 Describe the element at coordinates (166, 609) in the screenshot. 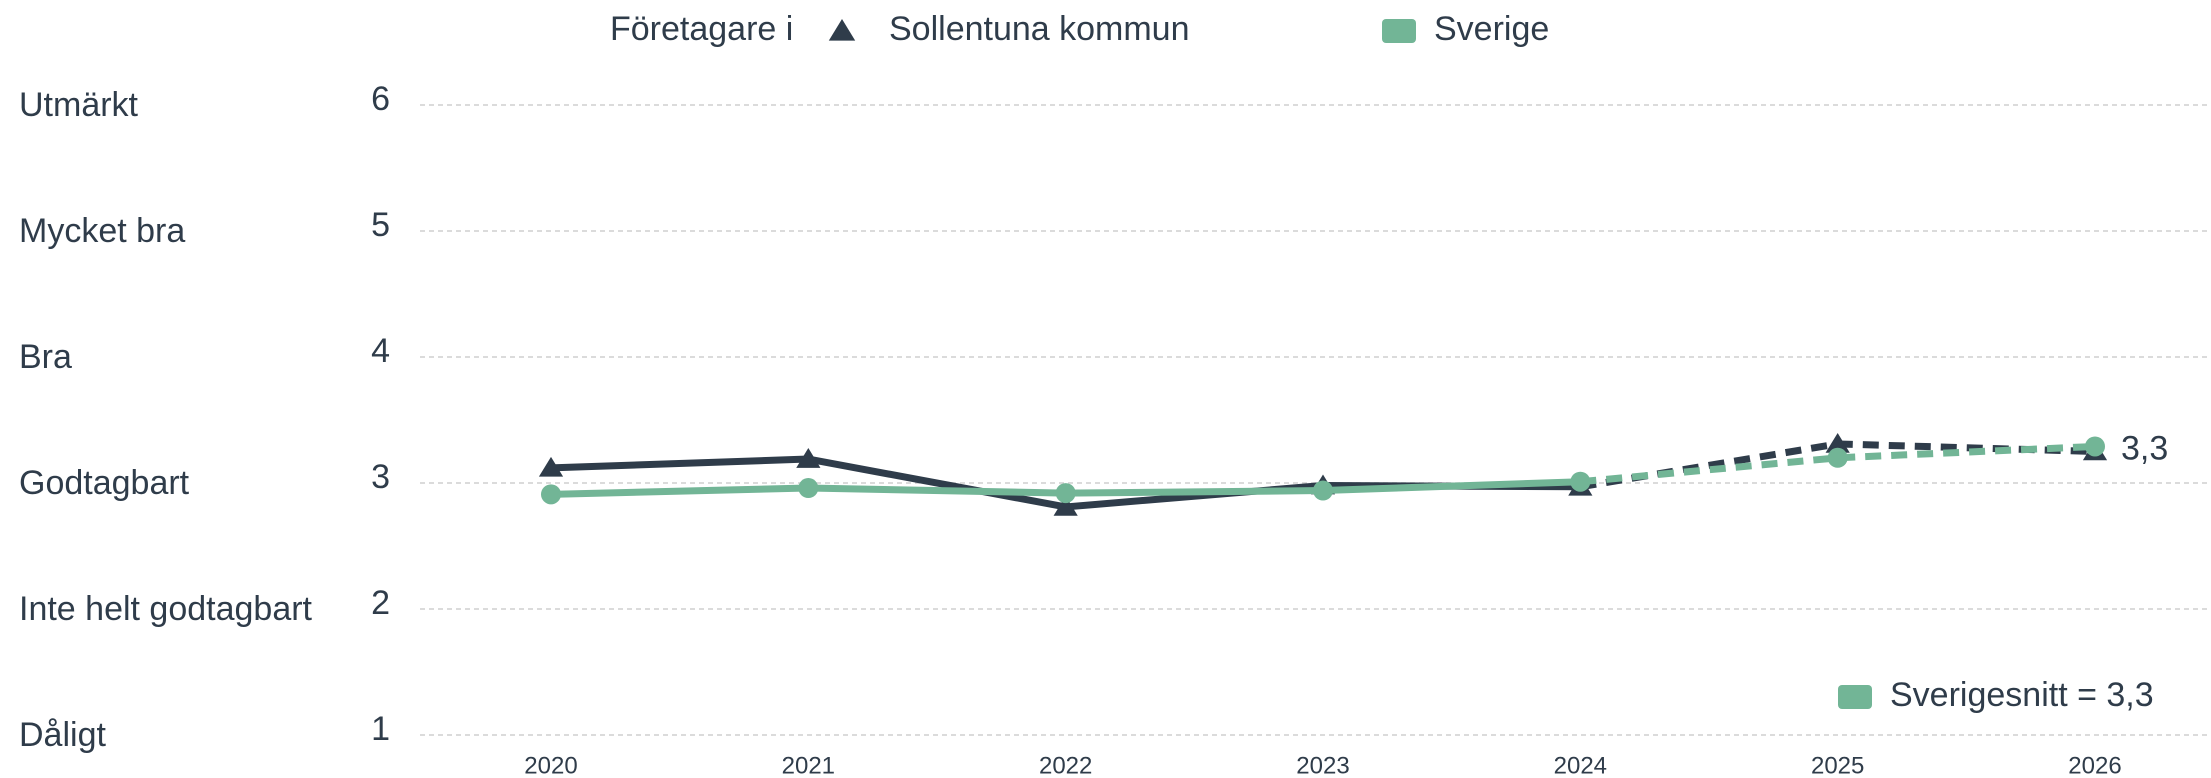

I see `y-category-label: Inte helt godtagbart` at that location.